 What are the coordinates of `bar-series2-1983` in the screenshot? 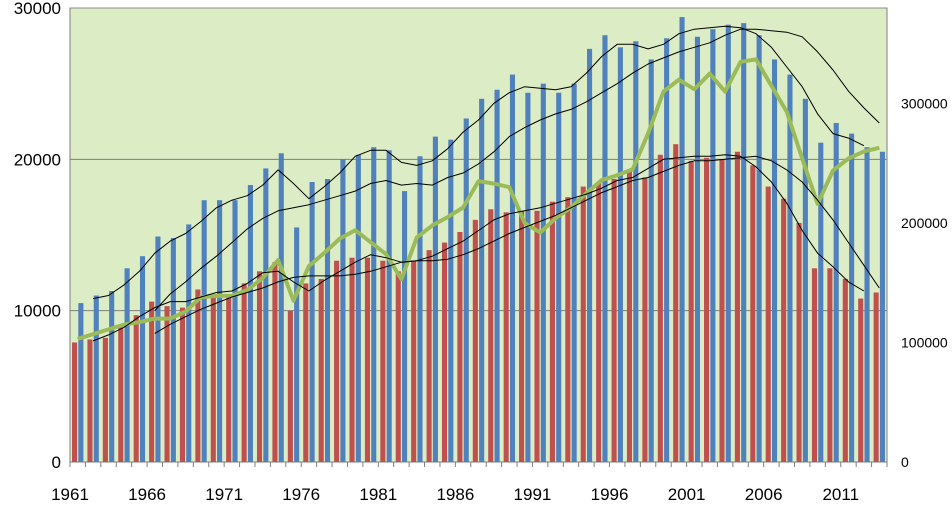 It's located at (414, 361).